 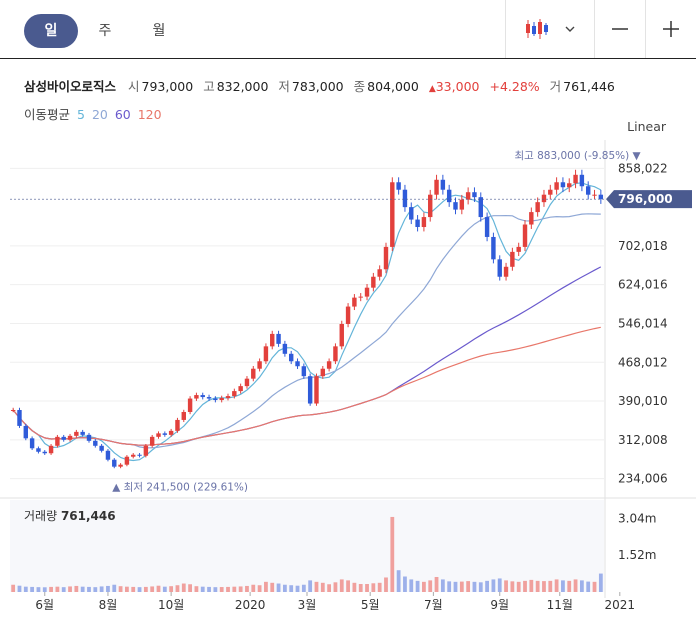 What do you see at coordinates (149, 114) in the screenshot?
I see `ma-120: 120` at bounding box center [149, 114].